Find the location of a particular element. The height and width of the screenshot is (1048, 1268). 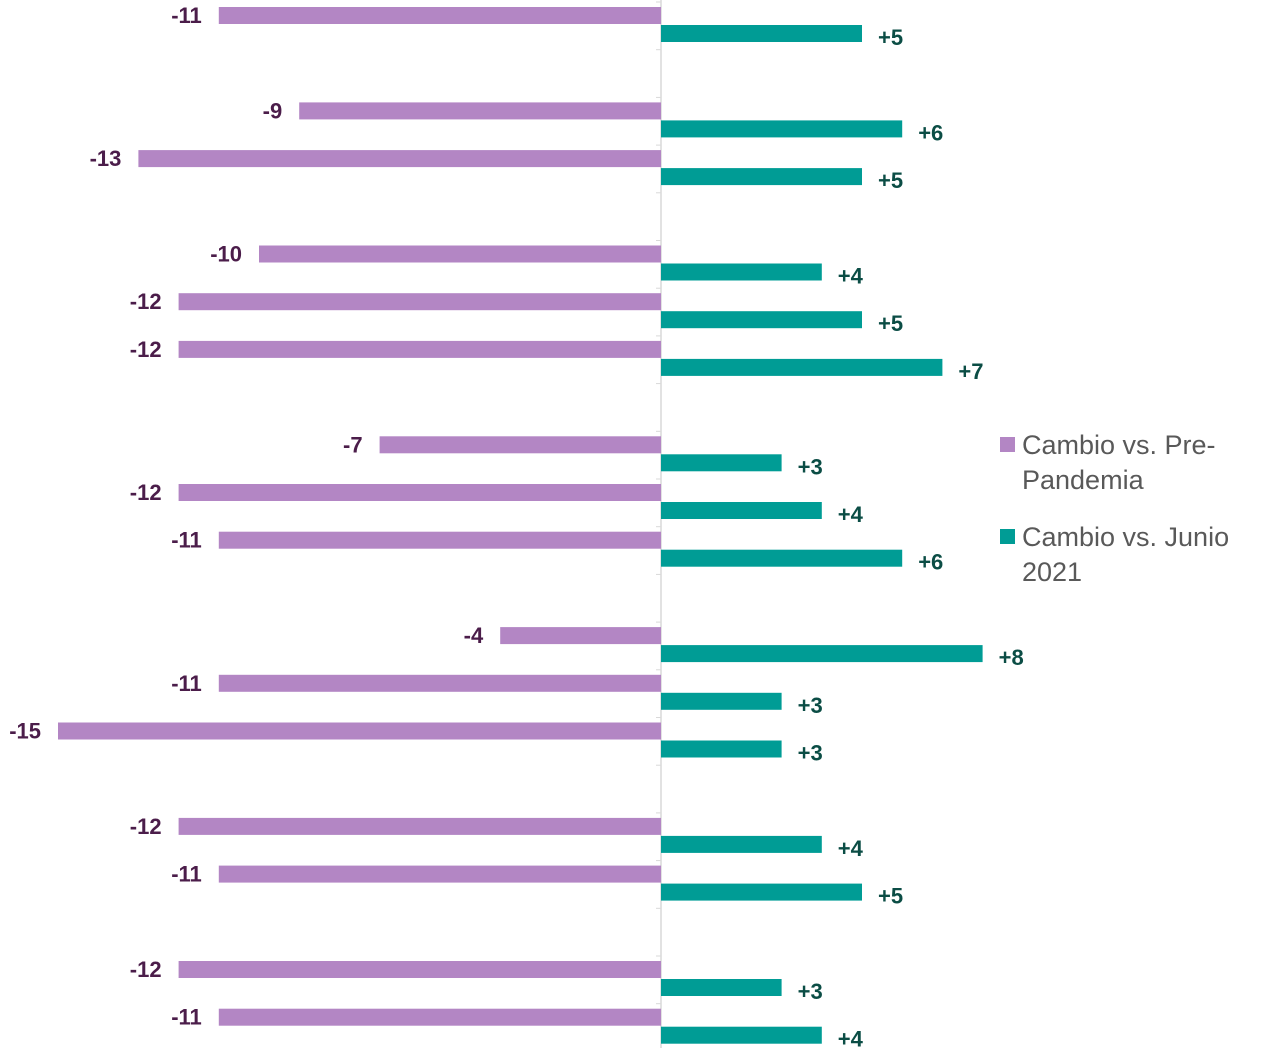

data-label-junio-2021: +7 is located at coordinates (970, 371).